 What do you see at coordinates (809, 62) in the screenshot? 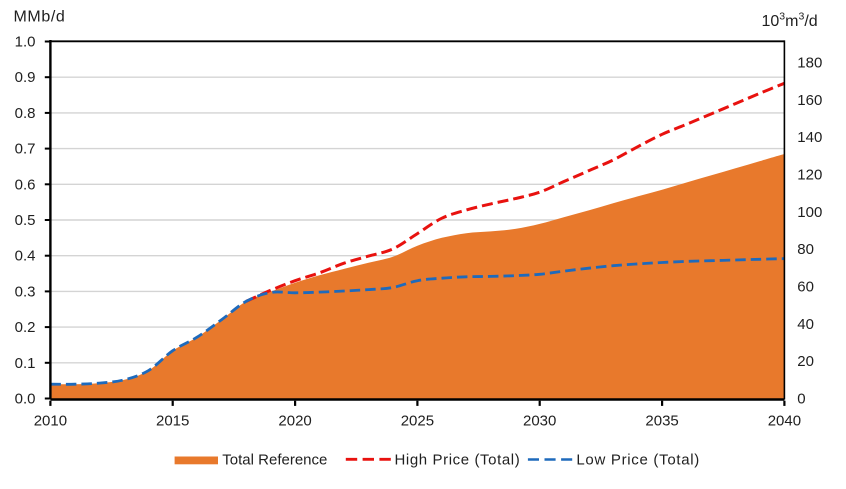
I see `svg-text: 180` at bounding box center [809, 62].